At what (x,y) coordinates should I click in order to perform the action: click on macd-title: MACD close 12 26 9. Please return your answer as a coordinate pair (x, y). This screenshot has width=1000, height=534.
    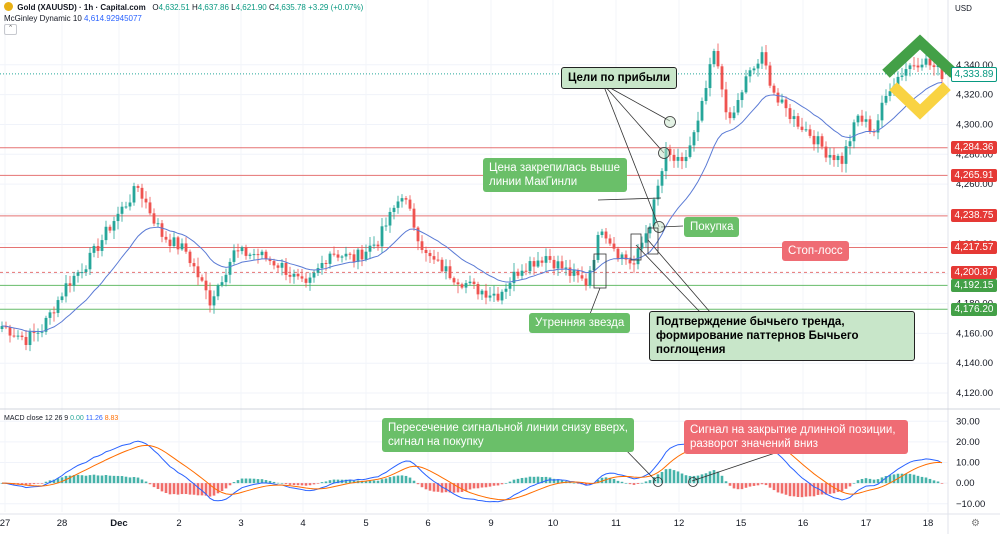
    Looking at the image, I should click on (36, 418).